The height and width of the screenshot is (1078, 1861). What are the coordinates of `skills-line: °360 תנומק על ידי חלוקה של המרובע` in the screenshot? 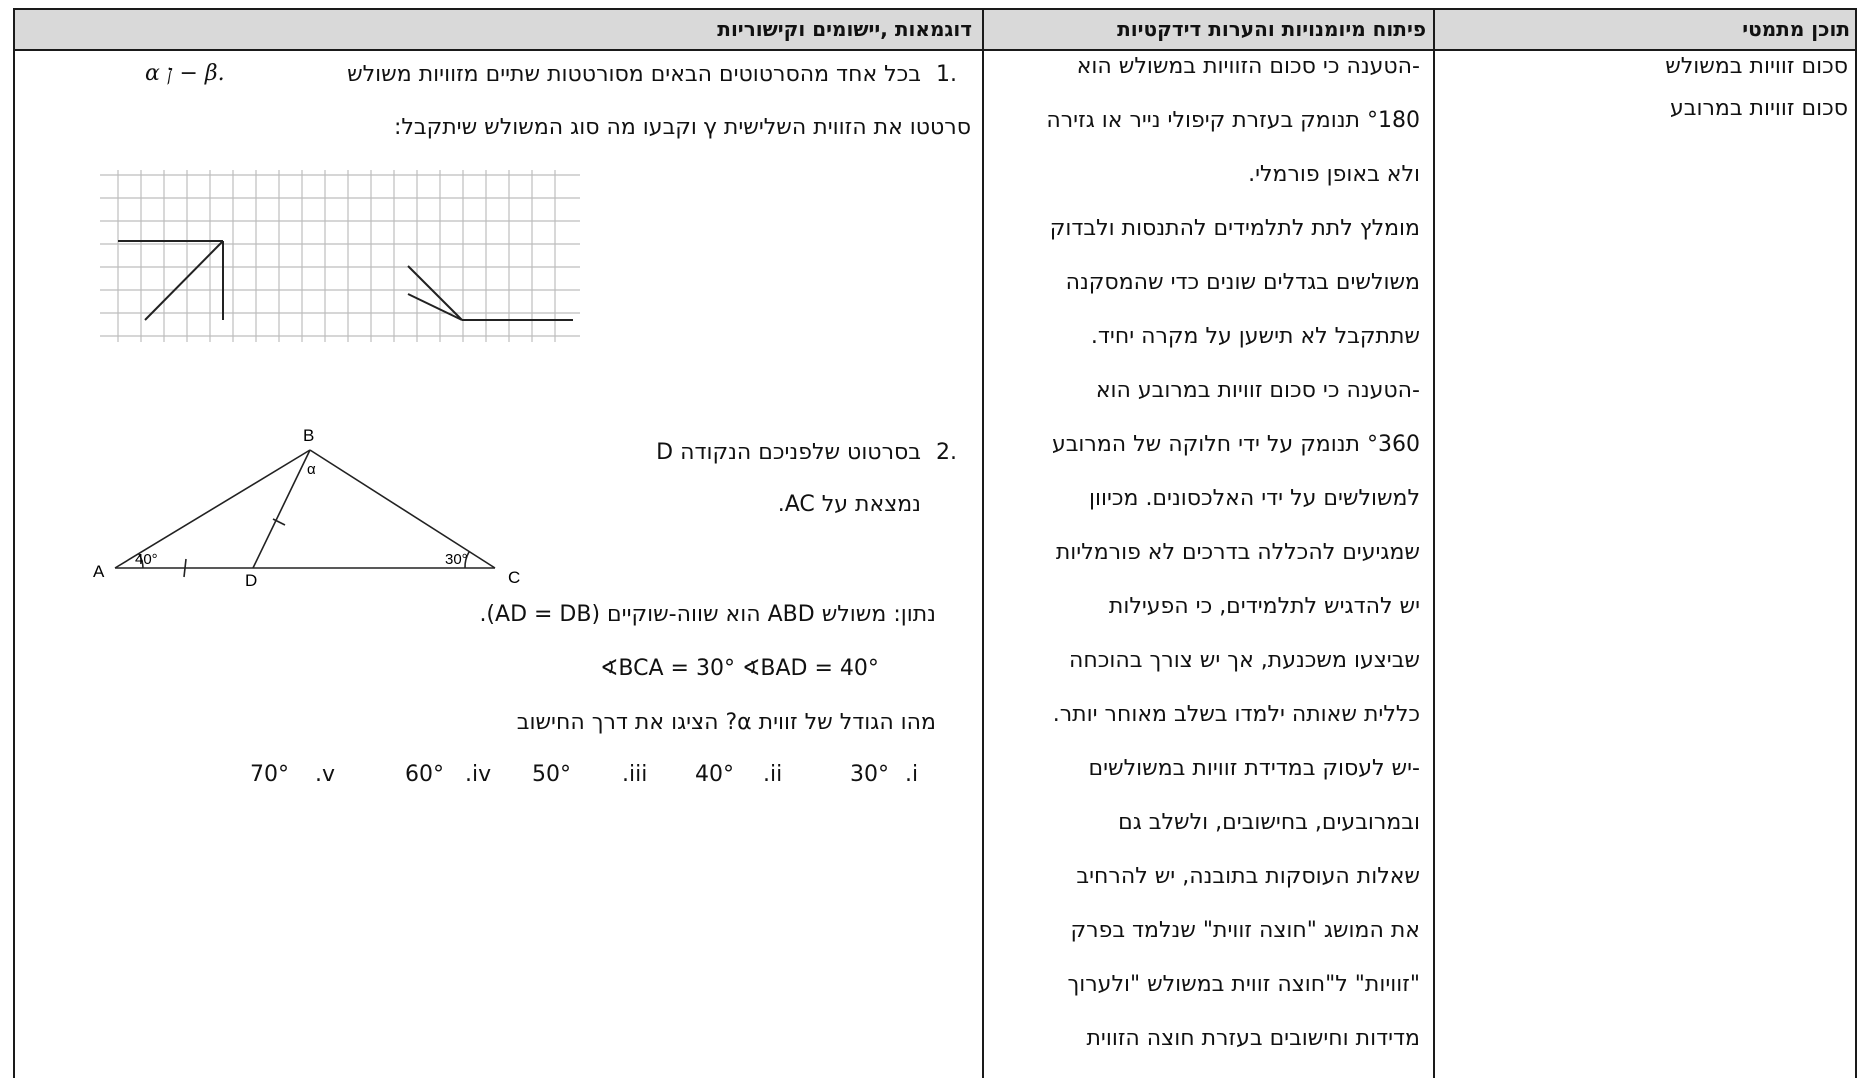 It's located at (1235, 444).